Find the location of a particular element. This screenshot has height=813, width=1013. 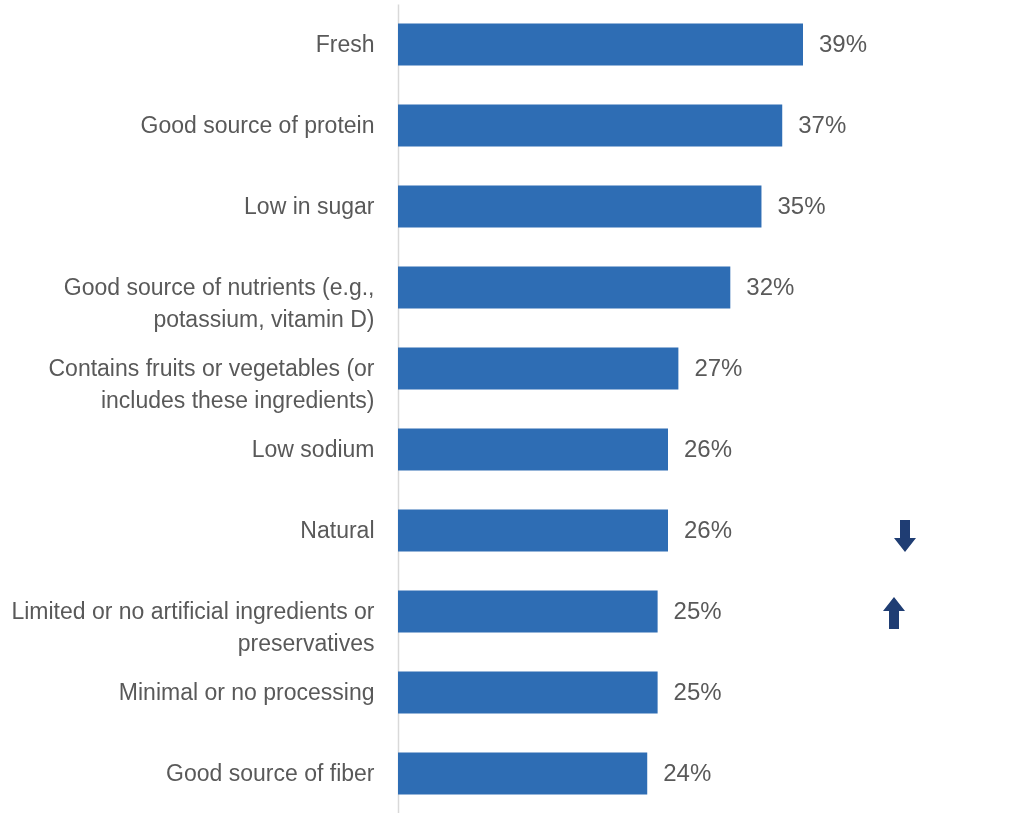

y-tick-label: Contains fruits or vegetables (or includes these ingredients) is located at coordinates (211, 383).